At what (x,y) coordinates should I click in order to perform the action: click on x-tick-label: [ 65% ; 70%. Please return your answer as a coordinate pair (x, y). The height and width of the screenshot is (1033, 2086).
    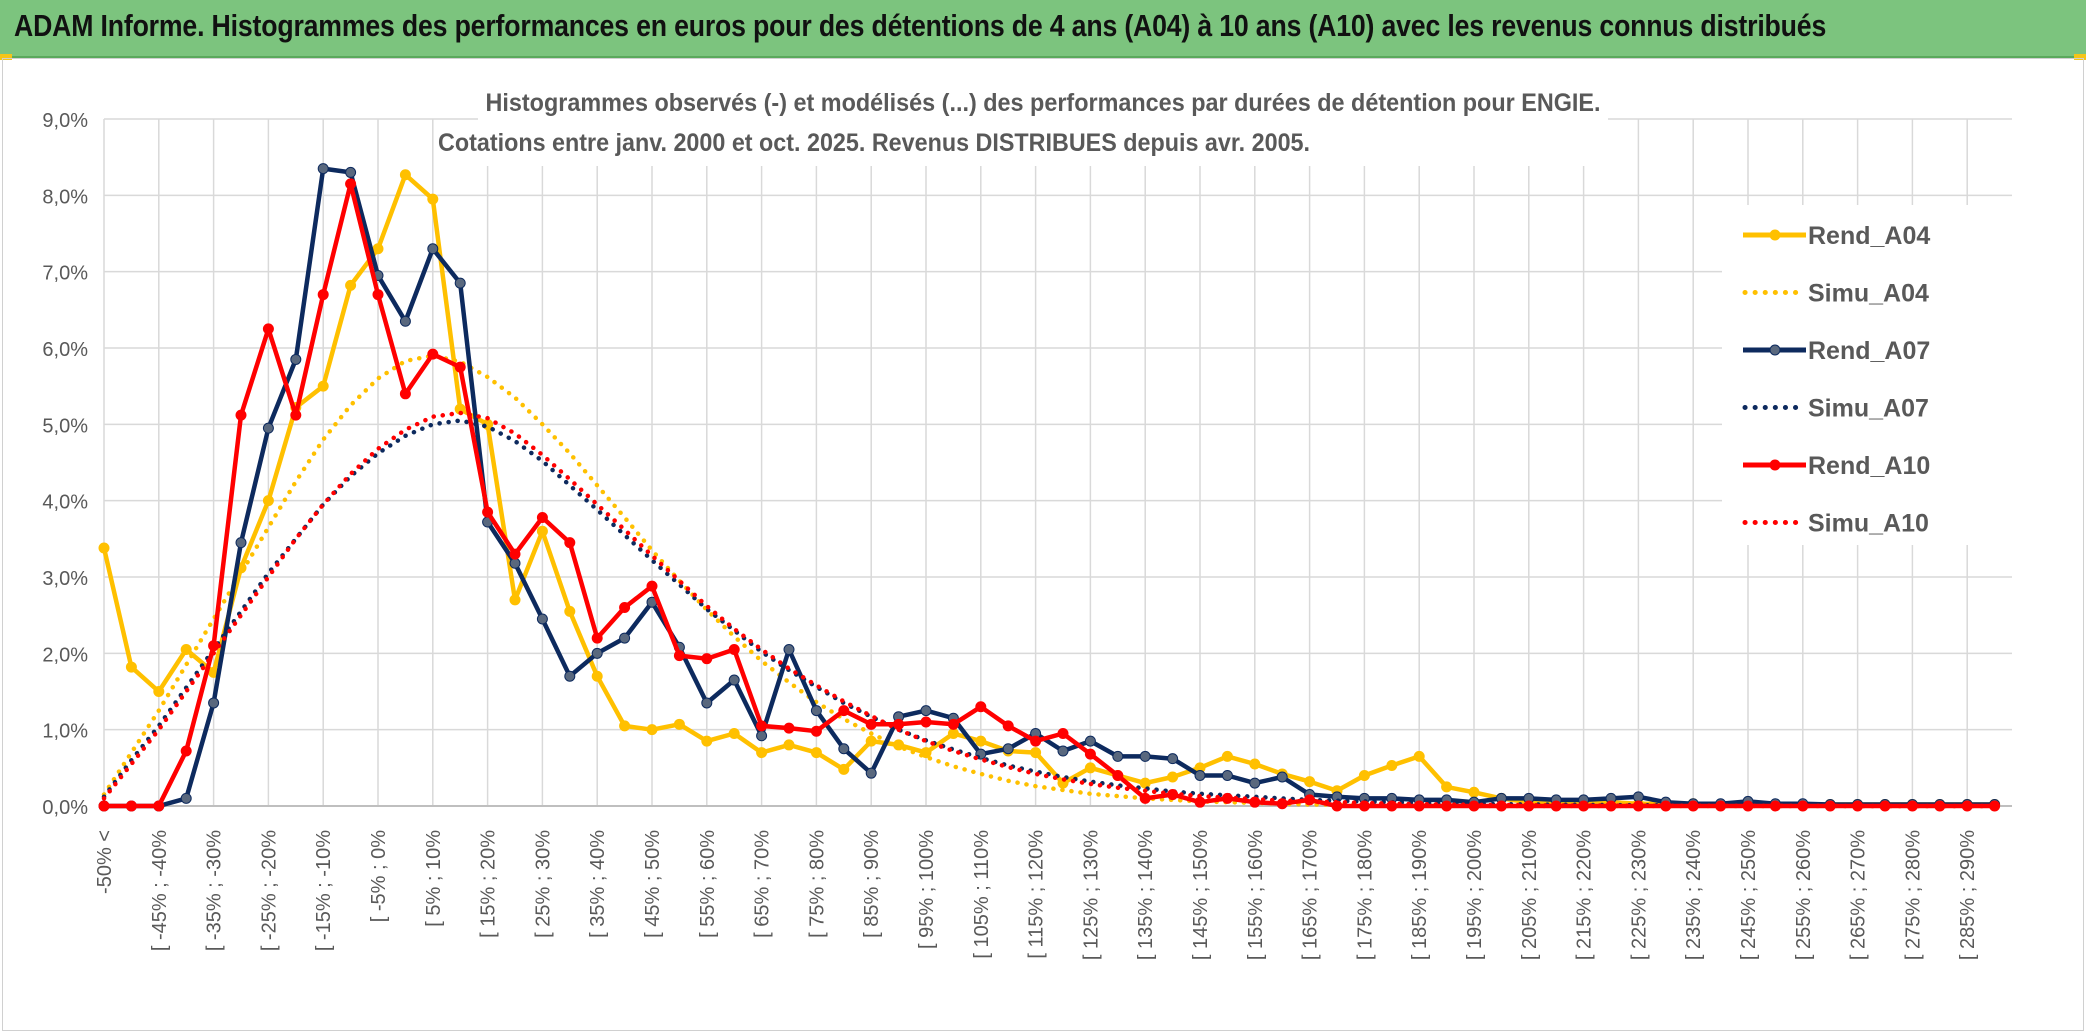
    Looking at the image, I should click on (763, 884).